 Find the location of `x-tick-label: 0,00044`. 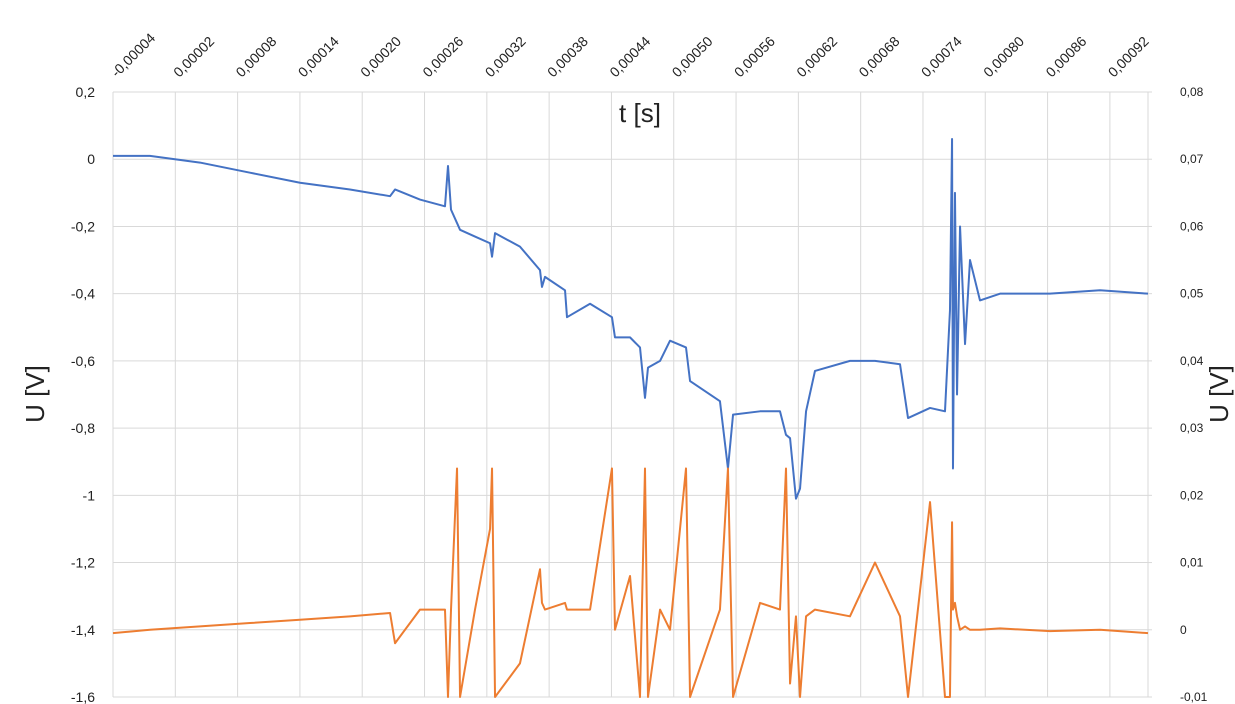

x-tick-label: 0,00044 is located at coordinates (629, 56).